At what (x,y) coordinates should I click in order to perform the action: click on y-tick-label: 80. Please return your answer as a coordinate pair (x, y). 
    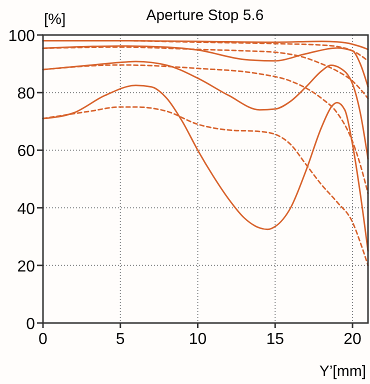
    Looking at the image, I should click on (26, 94).